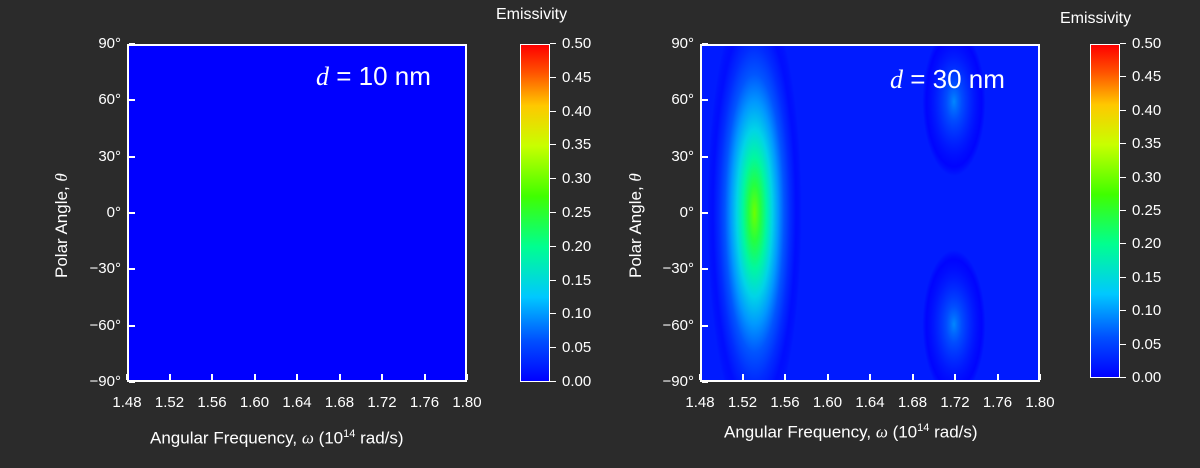 The image size is (1200, 468). I want to click on y-tick-label: 0°, so click(113, 212).